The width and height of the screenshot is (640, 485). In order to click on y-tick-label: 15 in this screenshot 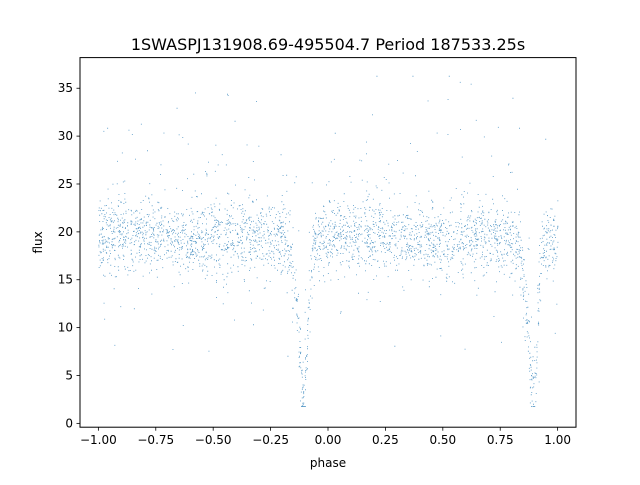, I will do `click(65, 280)`.